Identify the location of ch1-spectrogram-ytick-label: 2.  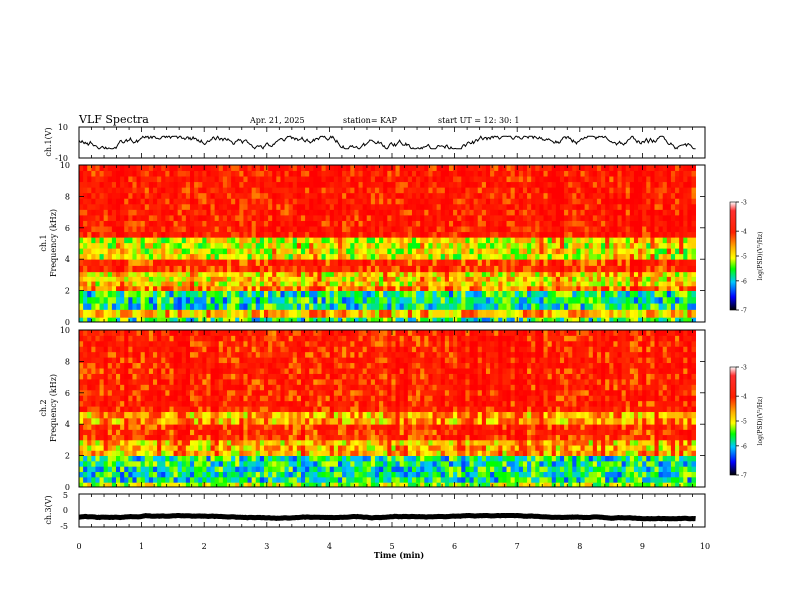
(67, 291).